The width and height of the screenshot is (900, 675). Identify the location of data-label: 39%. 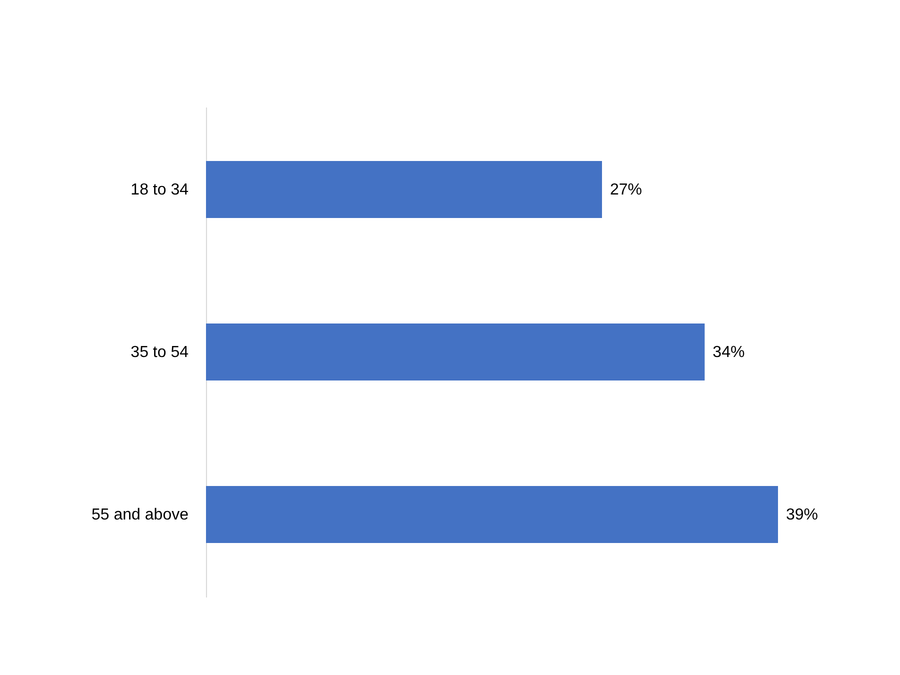
(802, 515).